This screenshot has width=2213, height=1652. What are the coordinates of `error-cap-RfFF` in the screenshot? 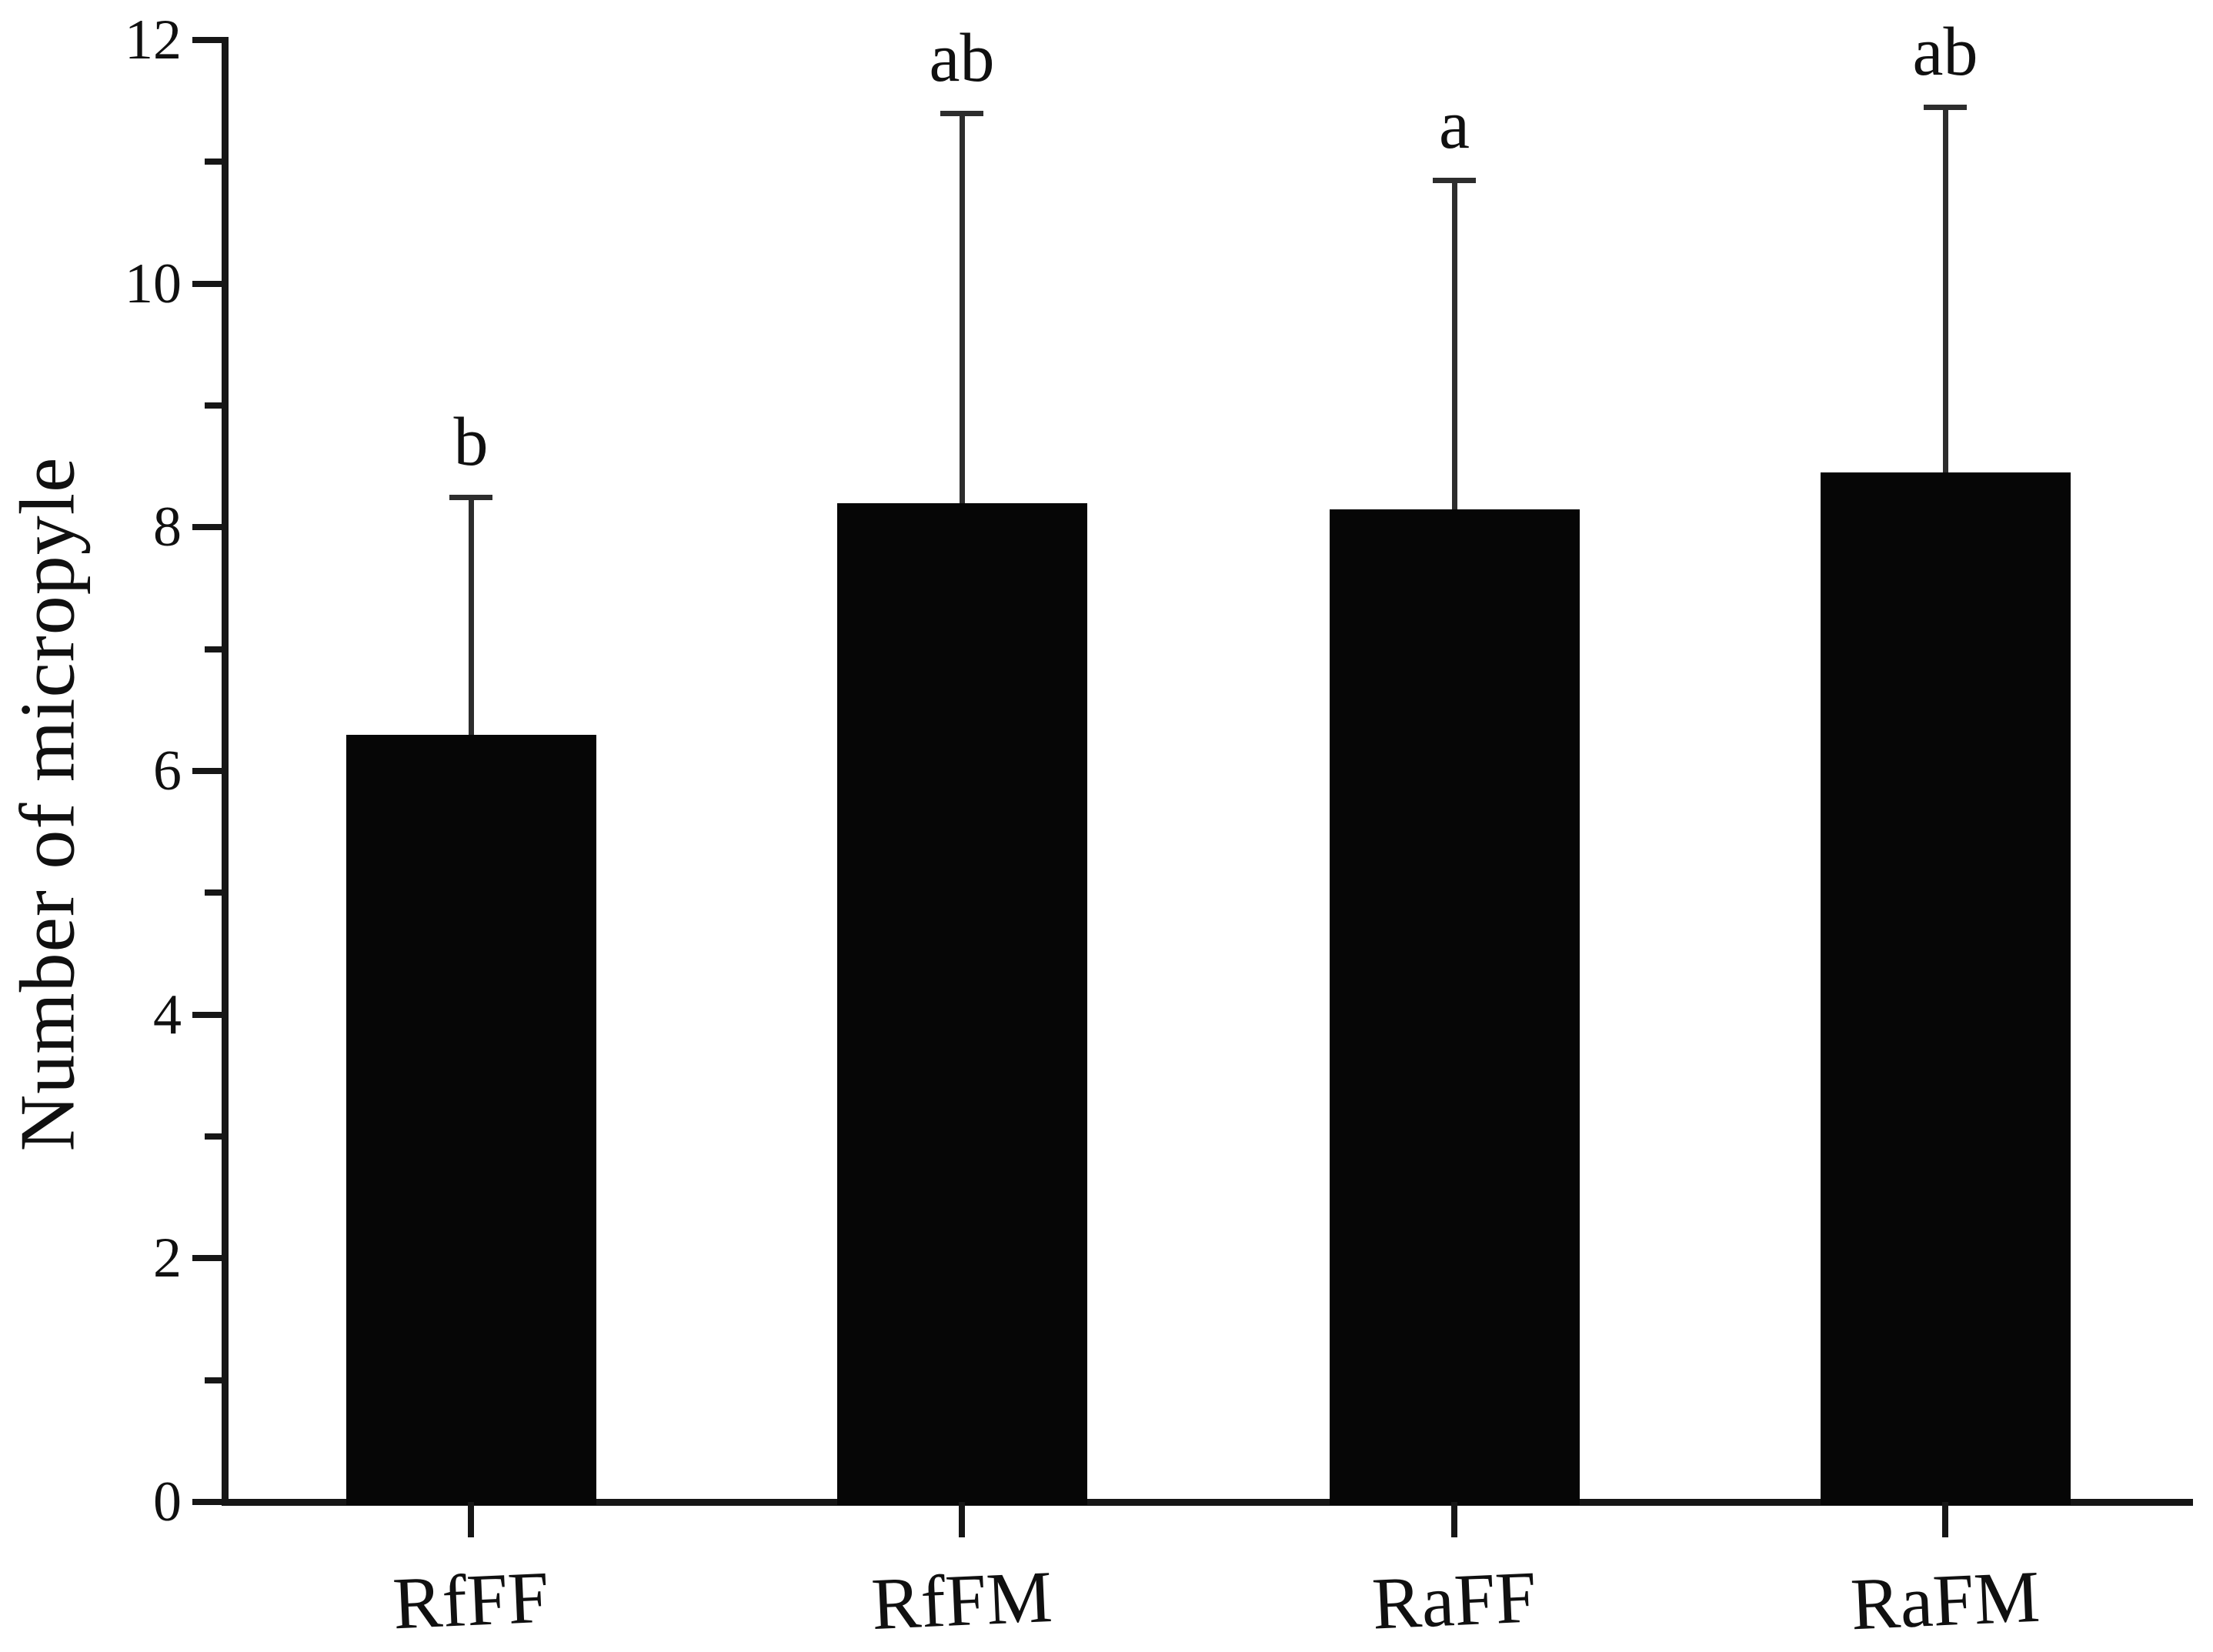 It's located at (470, 497).